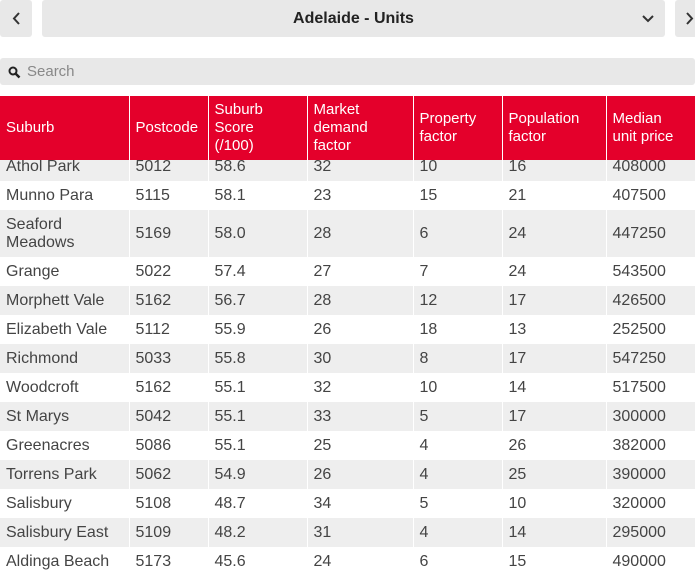 Image resolution: width=695 pixels, height=578 pixels. I want to click on table-cell: 24, so click(359, 561).